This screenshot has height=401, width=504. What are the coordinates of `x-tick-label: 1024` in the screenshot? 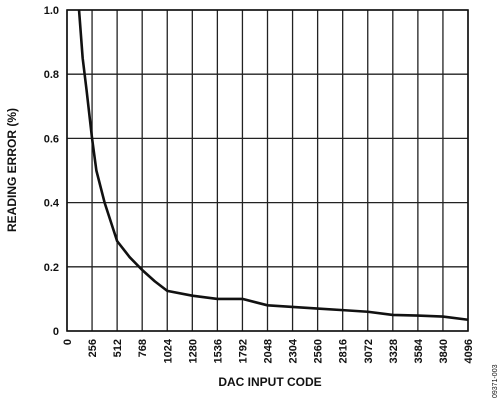 It's located at (168, 350).